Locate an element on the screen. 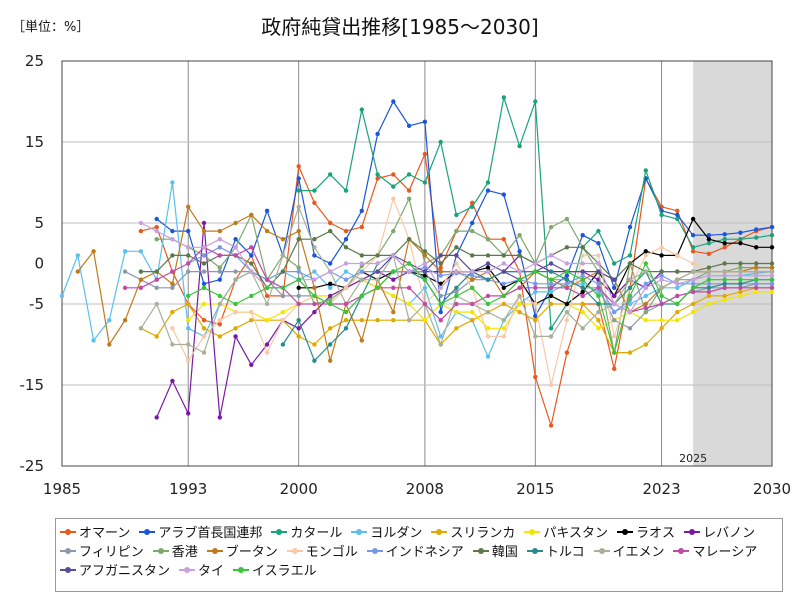  chart-title: 政府純貸出推移[1985～2030] is located at coordinates (399, 27).